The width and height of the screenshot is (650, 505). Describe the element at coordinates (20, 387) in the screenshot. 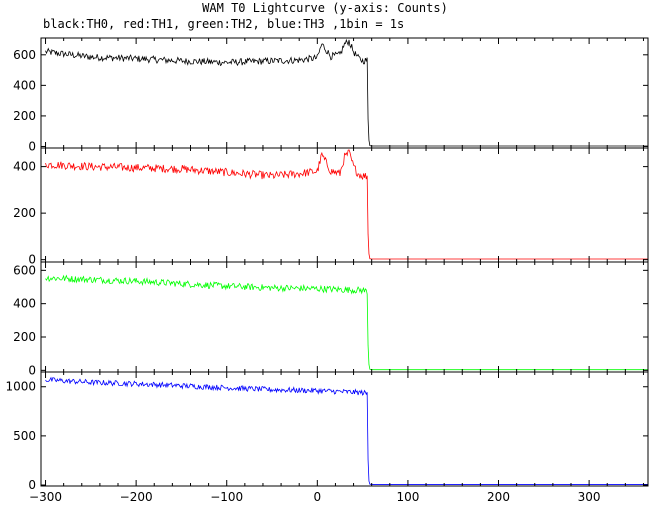

I see `y-tick-label: 1000` at that location.